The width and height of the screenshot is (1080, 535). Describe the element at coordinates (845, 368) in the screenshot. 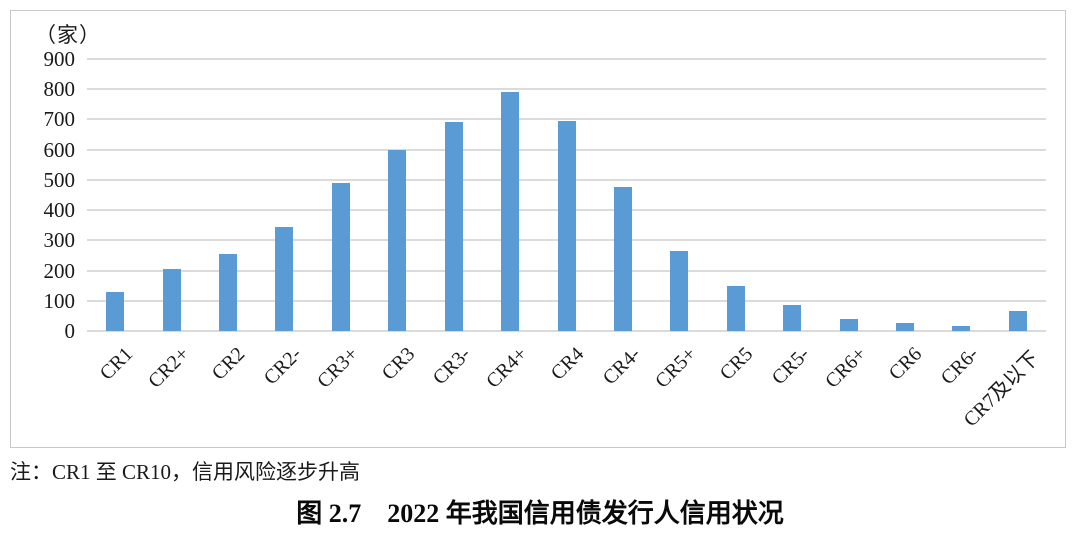

I see `x-tick-label: CR6+` at that location.